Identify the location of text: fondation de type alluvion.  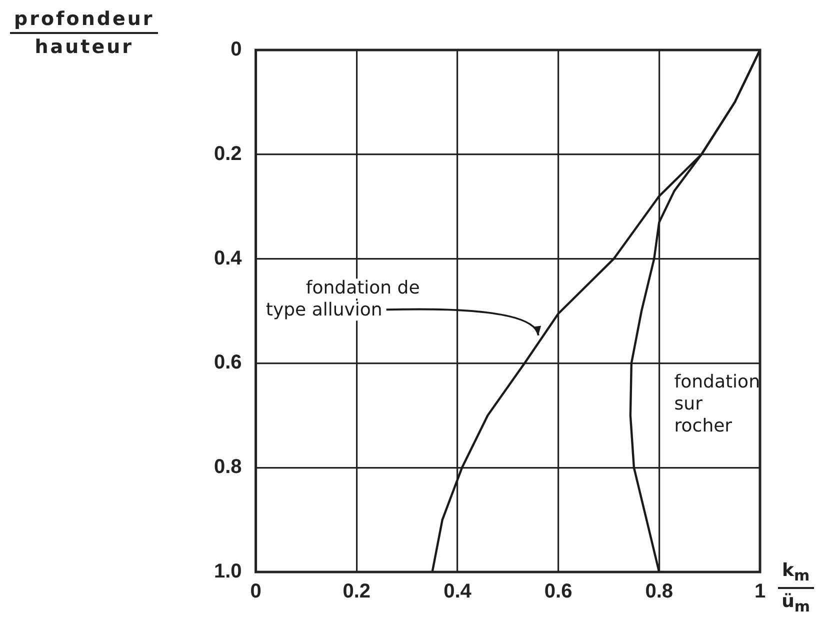
(343, 298).